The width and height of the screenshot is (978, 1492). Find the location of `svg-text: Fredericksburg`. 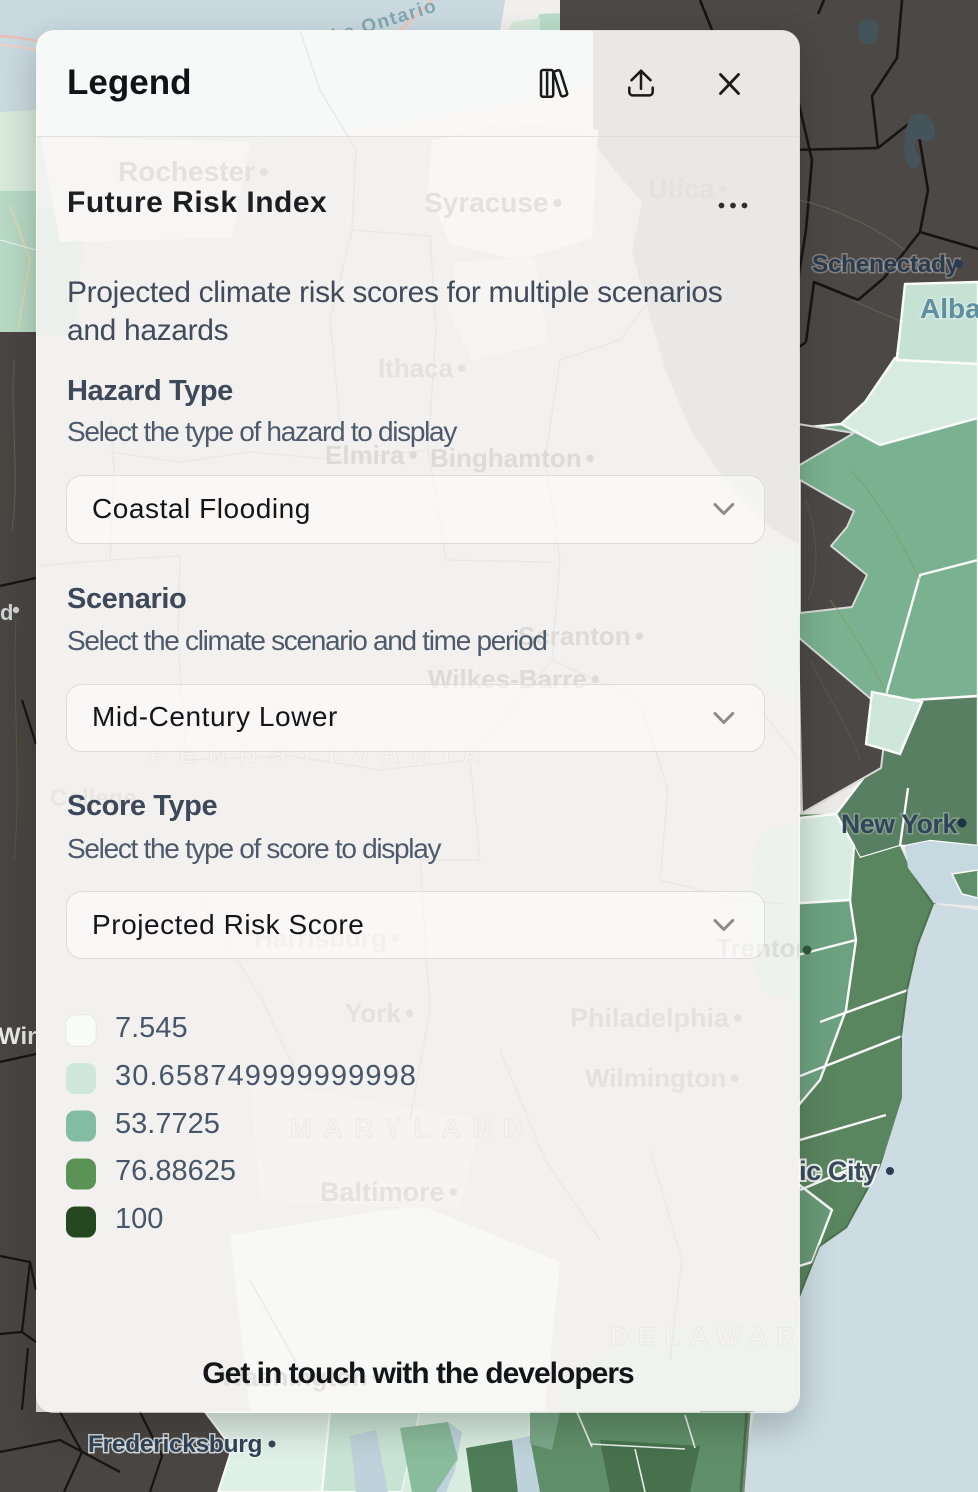

svg-text: Fredericksburg is located at coordinates (175, 1444).